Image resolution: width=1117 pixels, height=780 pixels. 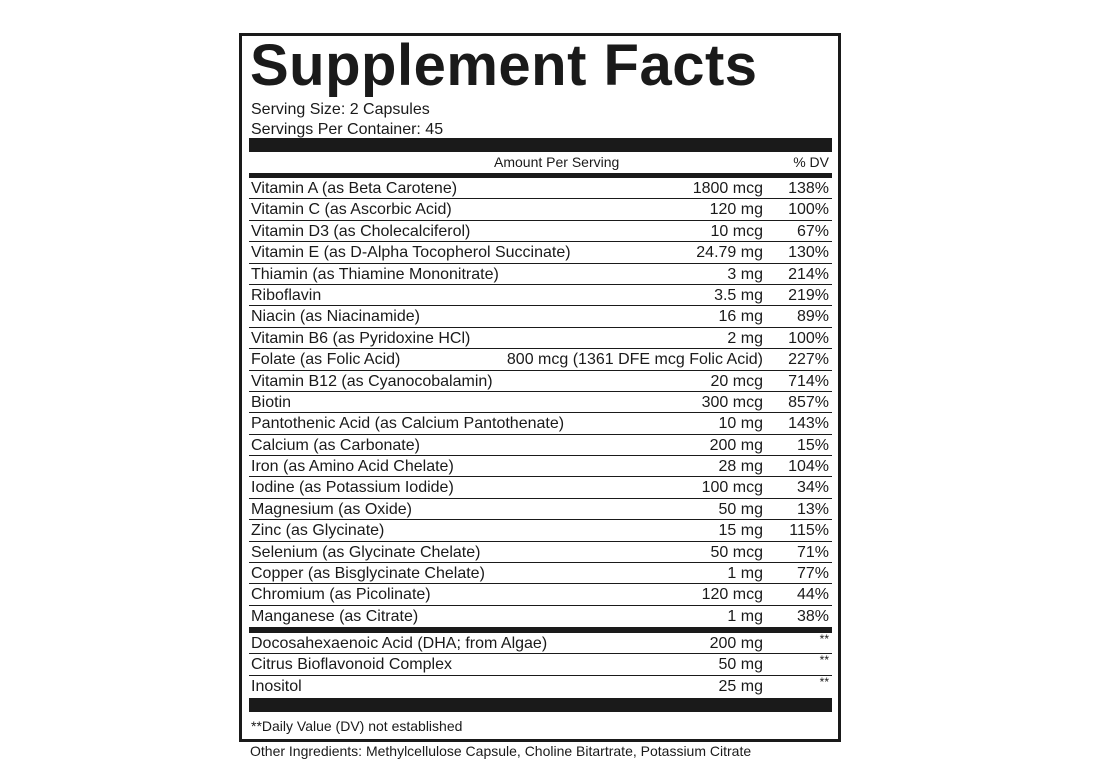 I want to click on table-row: Vitamin B6 (as Pyridoxine HCl) 2 mg 100%, so click(x=540, y=339).